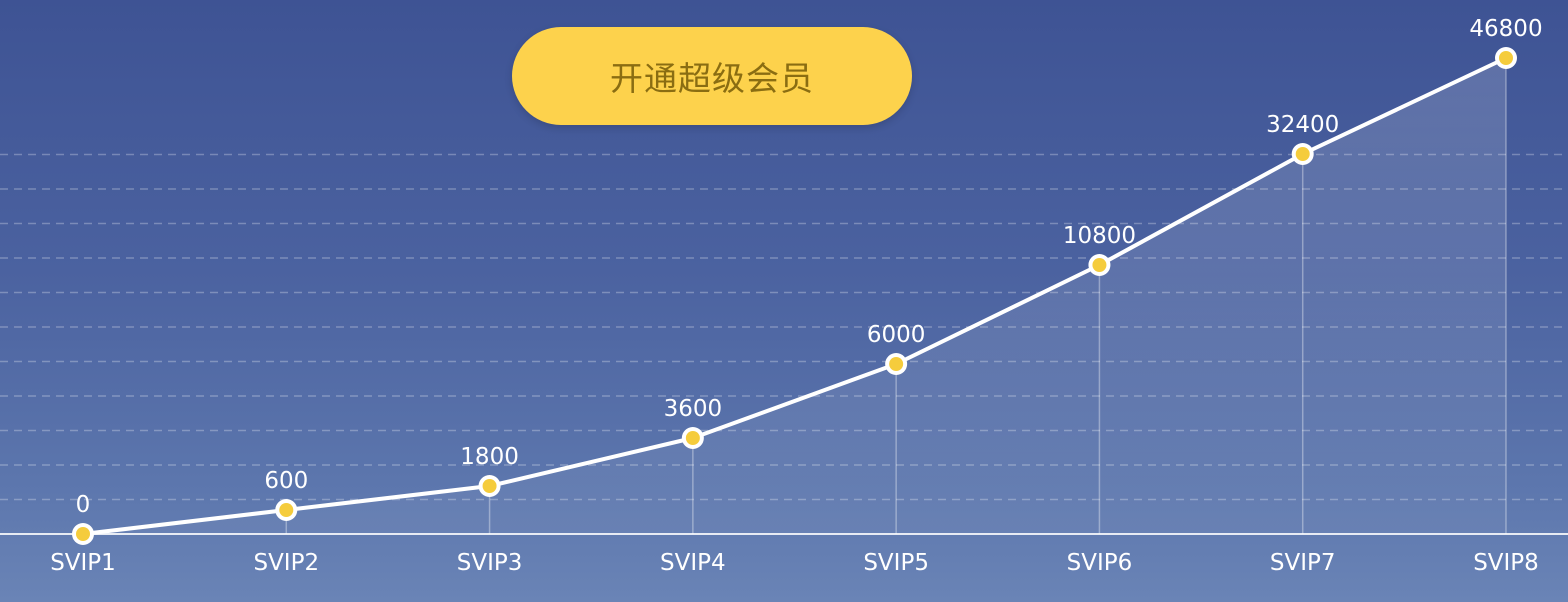 The width and height of the screenshot is (1568, 602). What do you see at coordinates (286, 510) in the screenshot?
I see `data-point-svip2` at bounding box center [286, 510].